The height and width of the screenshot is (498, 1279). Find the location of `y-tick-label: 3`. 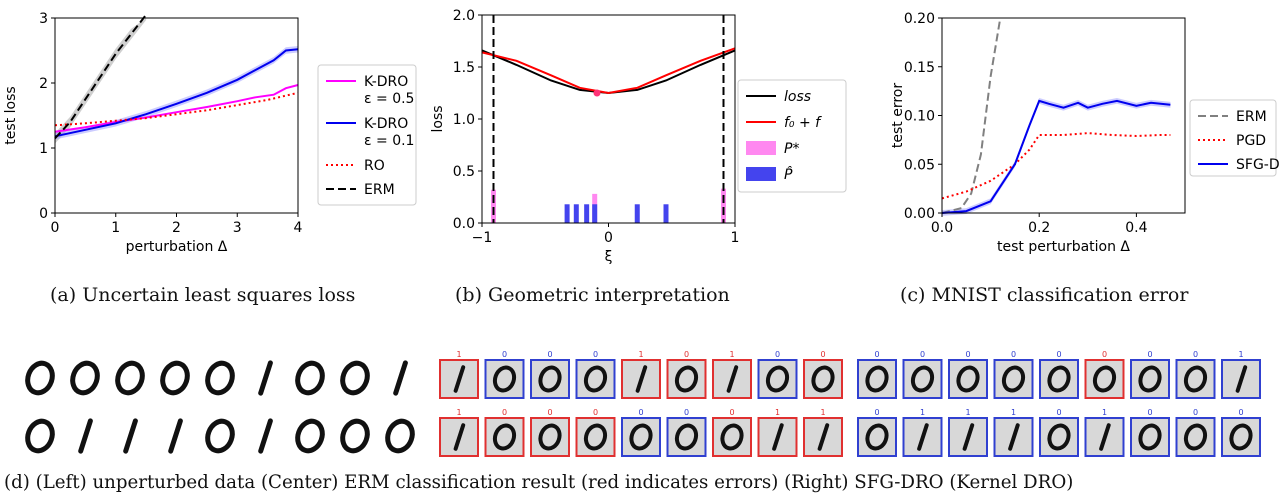

y-tick-label: 3 is located at coordinates (43, 19).